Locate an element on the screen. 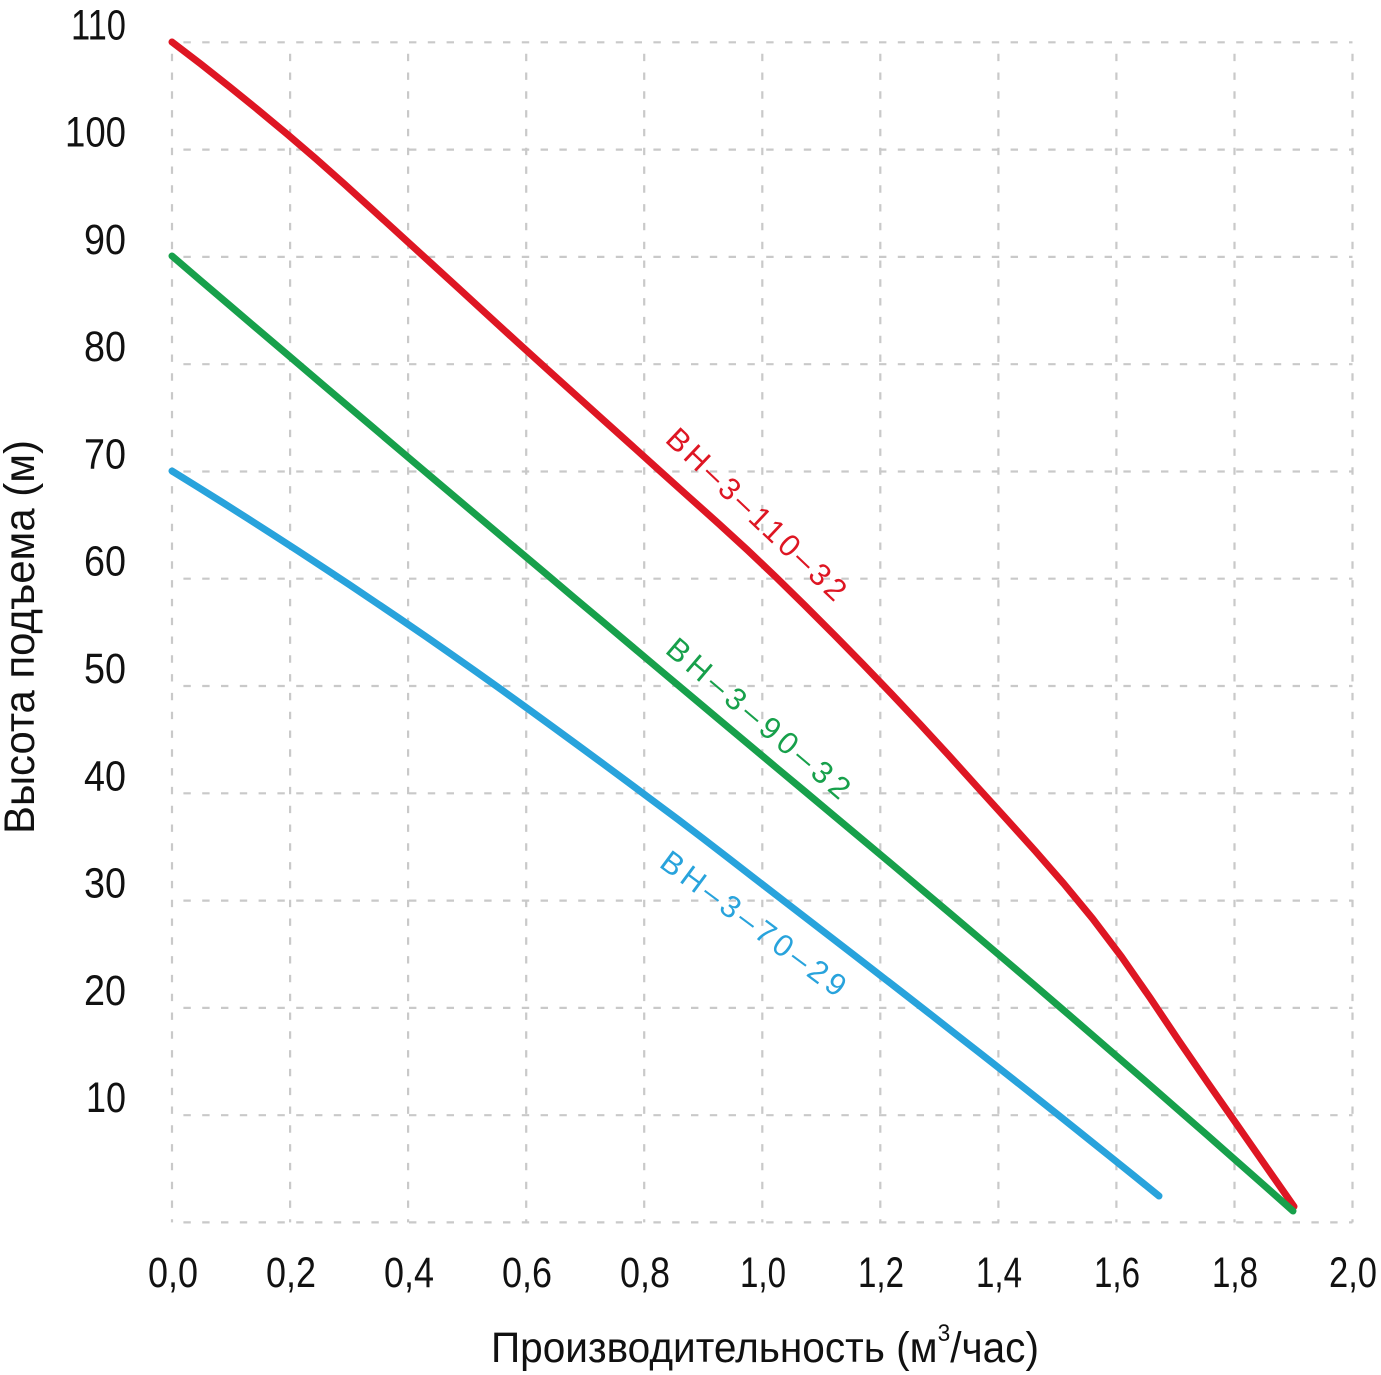 This screenshot has height=1375, width=1381. svg-text: 80 is located at coordinates (105, 347).